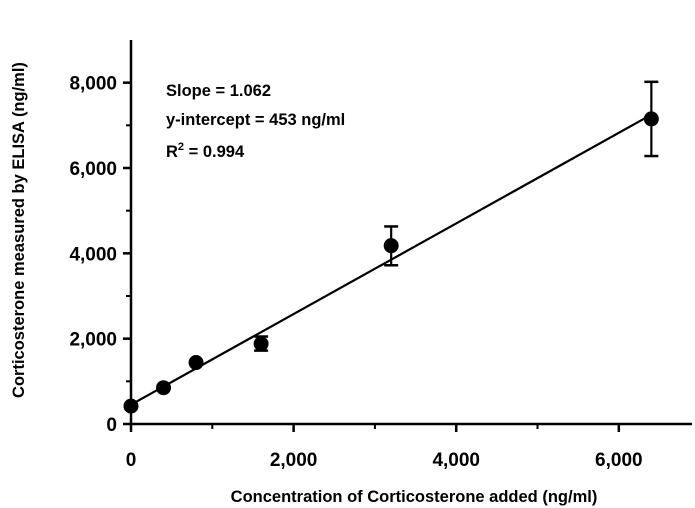 This screenshot has width=695, height=508. Describe the element at coordinates (111, 425) in the screenshot. I see `y-tick-label: 0` at that location.